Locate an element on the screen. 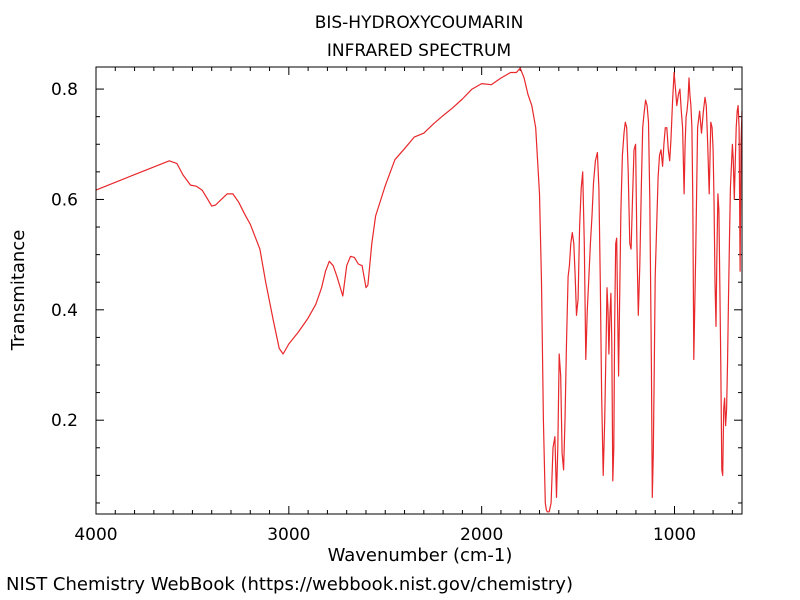  chart-title: BIS-HYDROXYCOUMARIN is located at coordinates (419, 23).